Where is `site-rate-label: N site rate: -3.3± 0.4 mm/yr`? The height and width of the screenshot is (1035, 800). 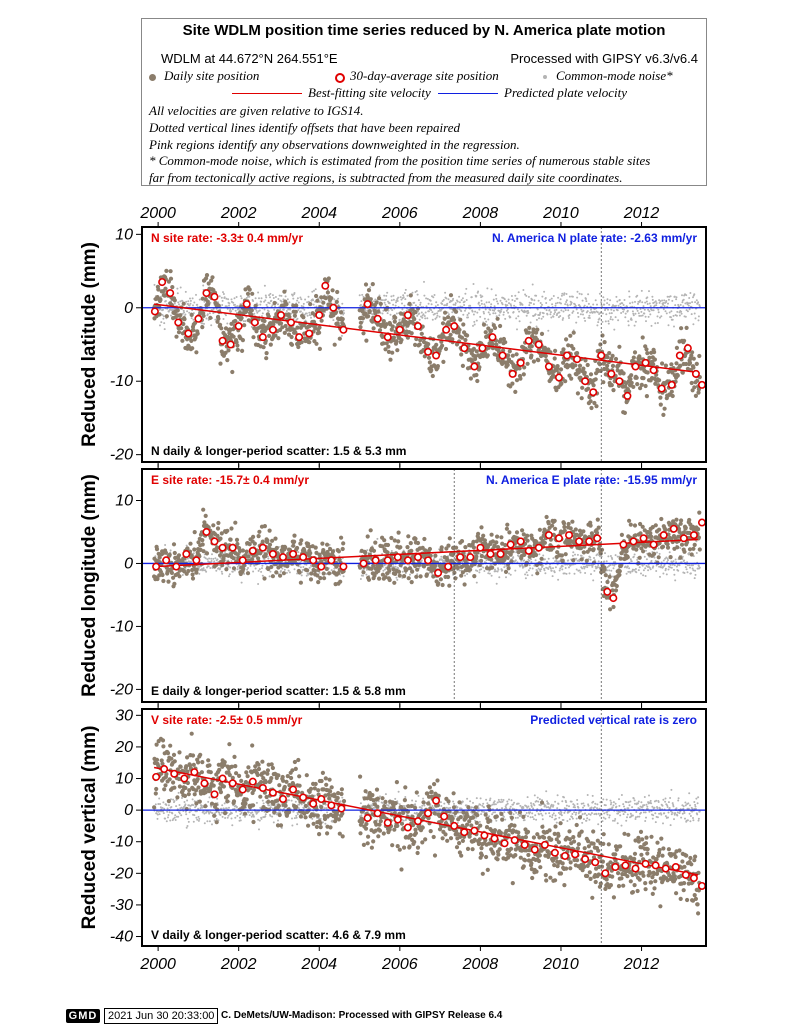
site-rate-label: N site rate: -3.3± 0.4 mm/yr is located at coordinates (227, 238).